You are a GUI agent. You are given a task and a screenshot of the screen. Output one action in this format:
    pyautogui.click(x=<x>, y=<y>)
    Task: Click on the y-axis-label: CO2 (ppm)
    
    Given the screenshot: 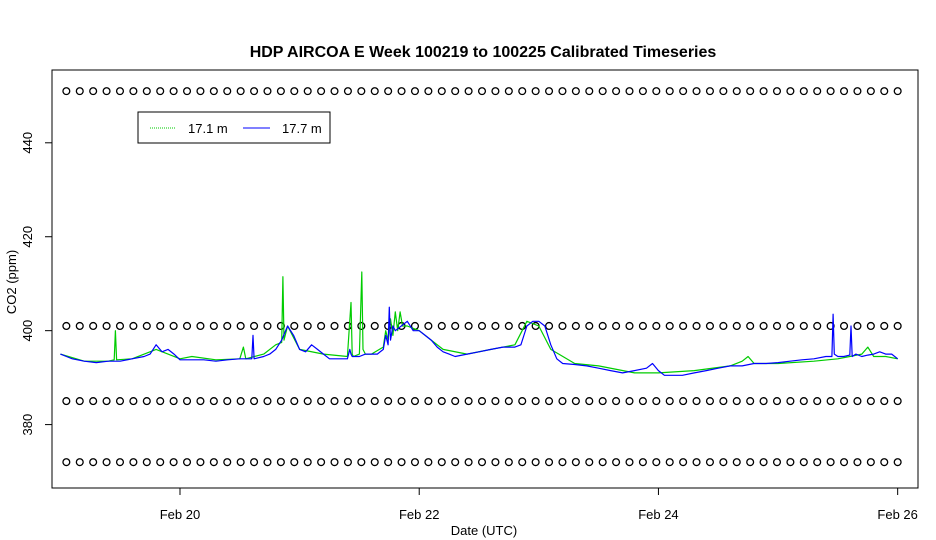 What is the action you would take?
    pyautogui.click(x=11, y=282)
    